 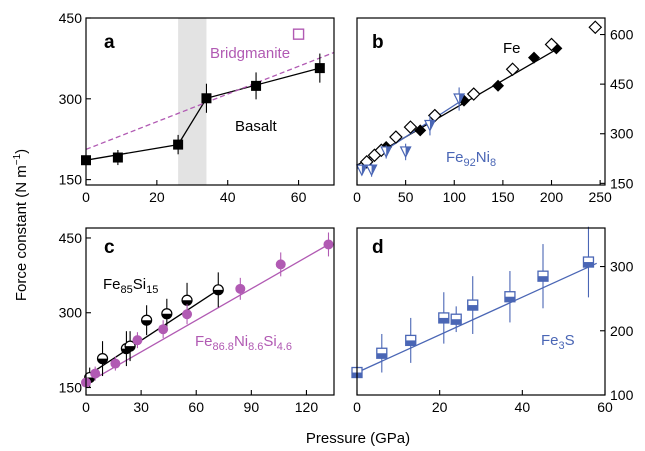 What do you see at coordinates (622, 395) in the screenshot?
I see `y-tick-label: 100` at bounding box center [622, 395].